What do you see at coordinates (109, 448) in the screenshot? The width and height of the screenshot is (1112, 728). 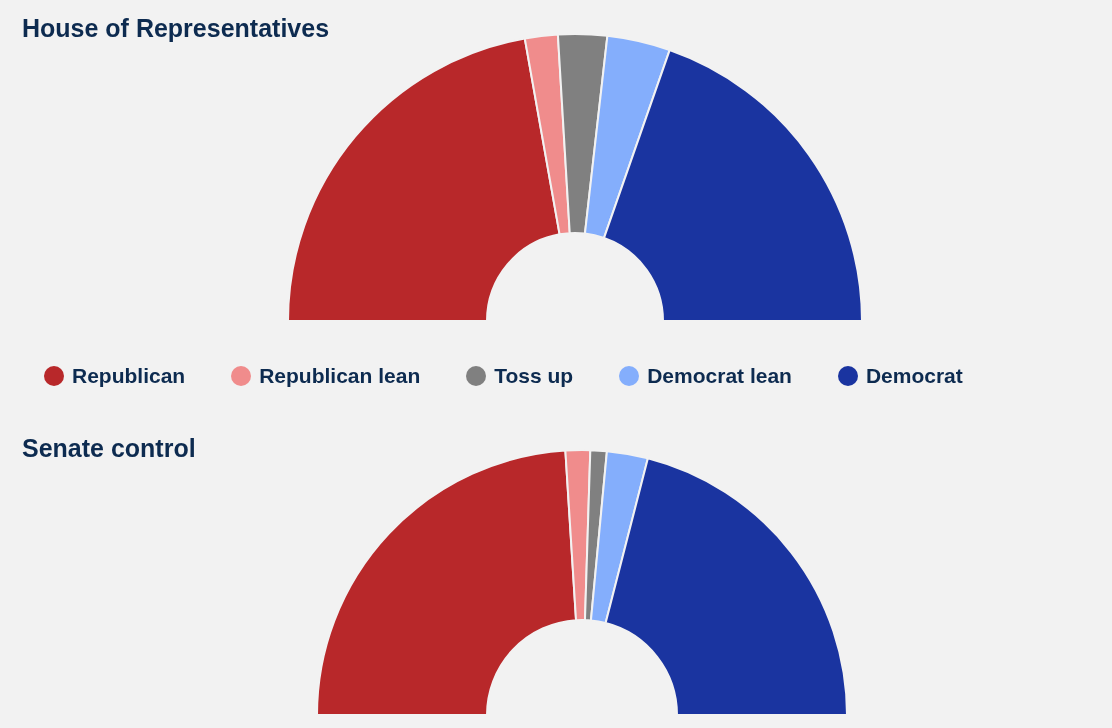 I see `text: Senate control` at bounding box center [109, 448].